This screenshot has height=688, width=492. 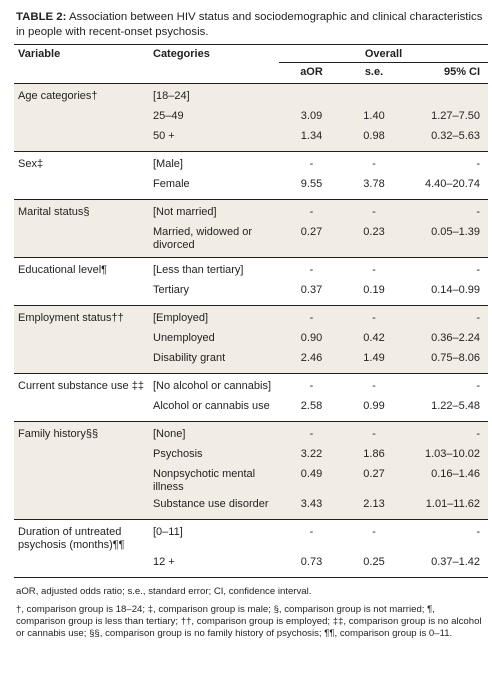 I want to click on se-cell: 1.49, so click(x=374, y=358).